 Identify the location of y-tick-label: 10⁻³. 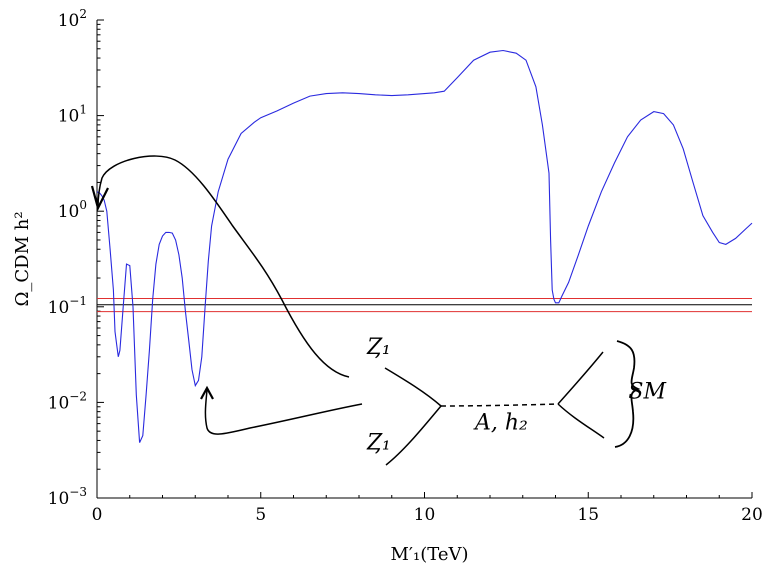
(67, 497).